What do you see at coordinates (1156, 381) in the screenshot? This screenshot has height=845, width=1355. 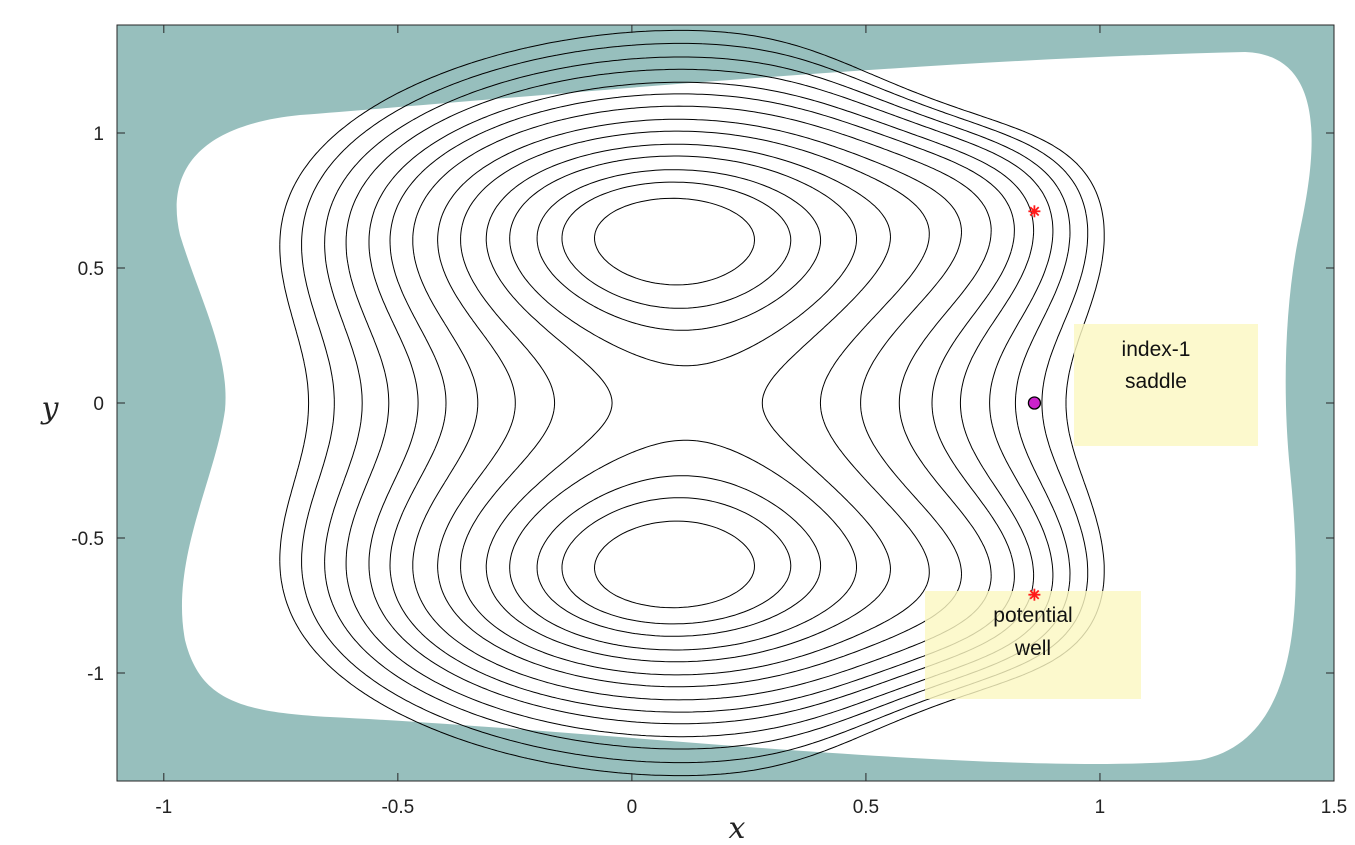 I see `annotation-saddle-line-2: saddle` at bounding box center [1156, 381].